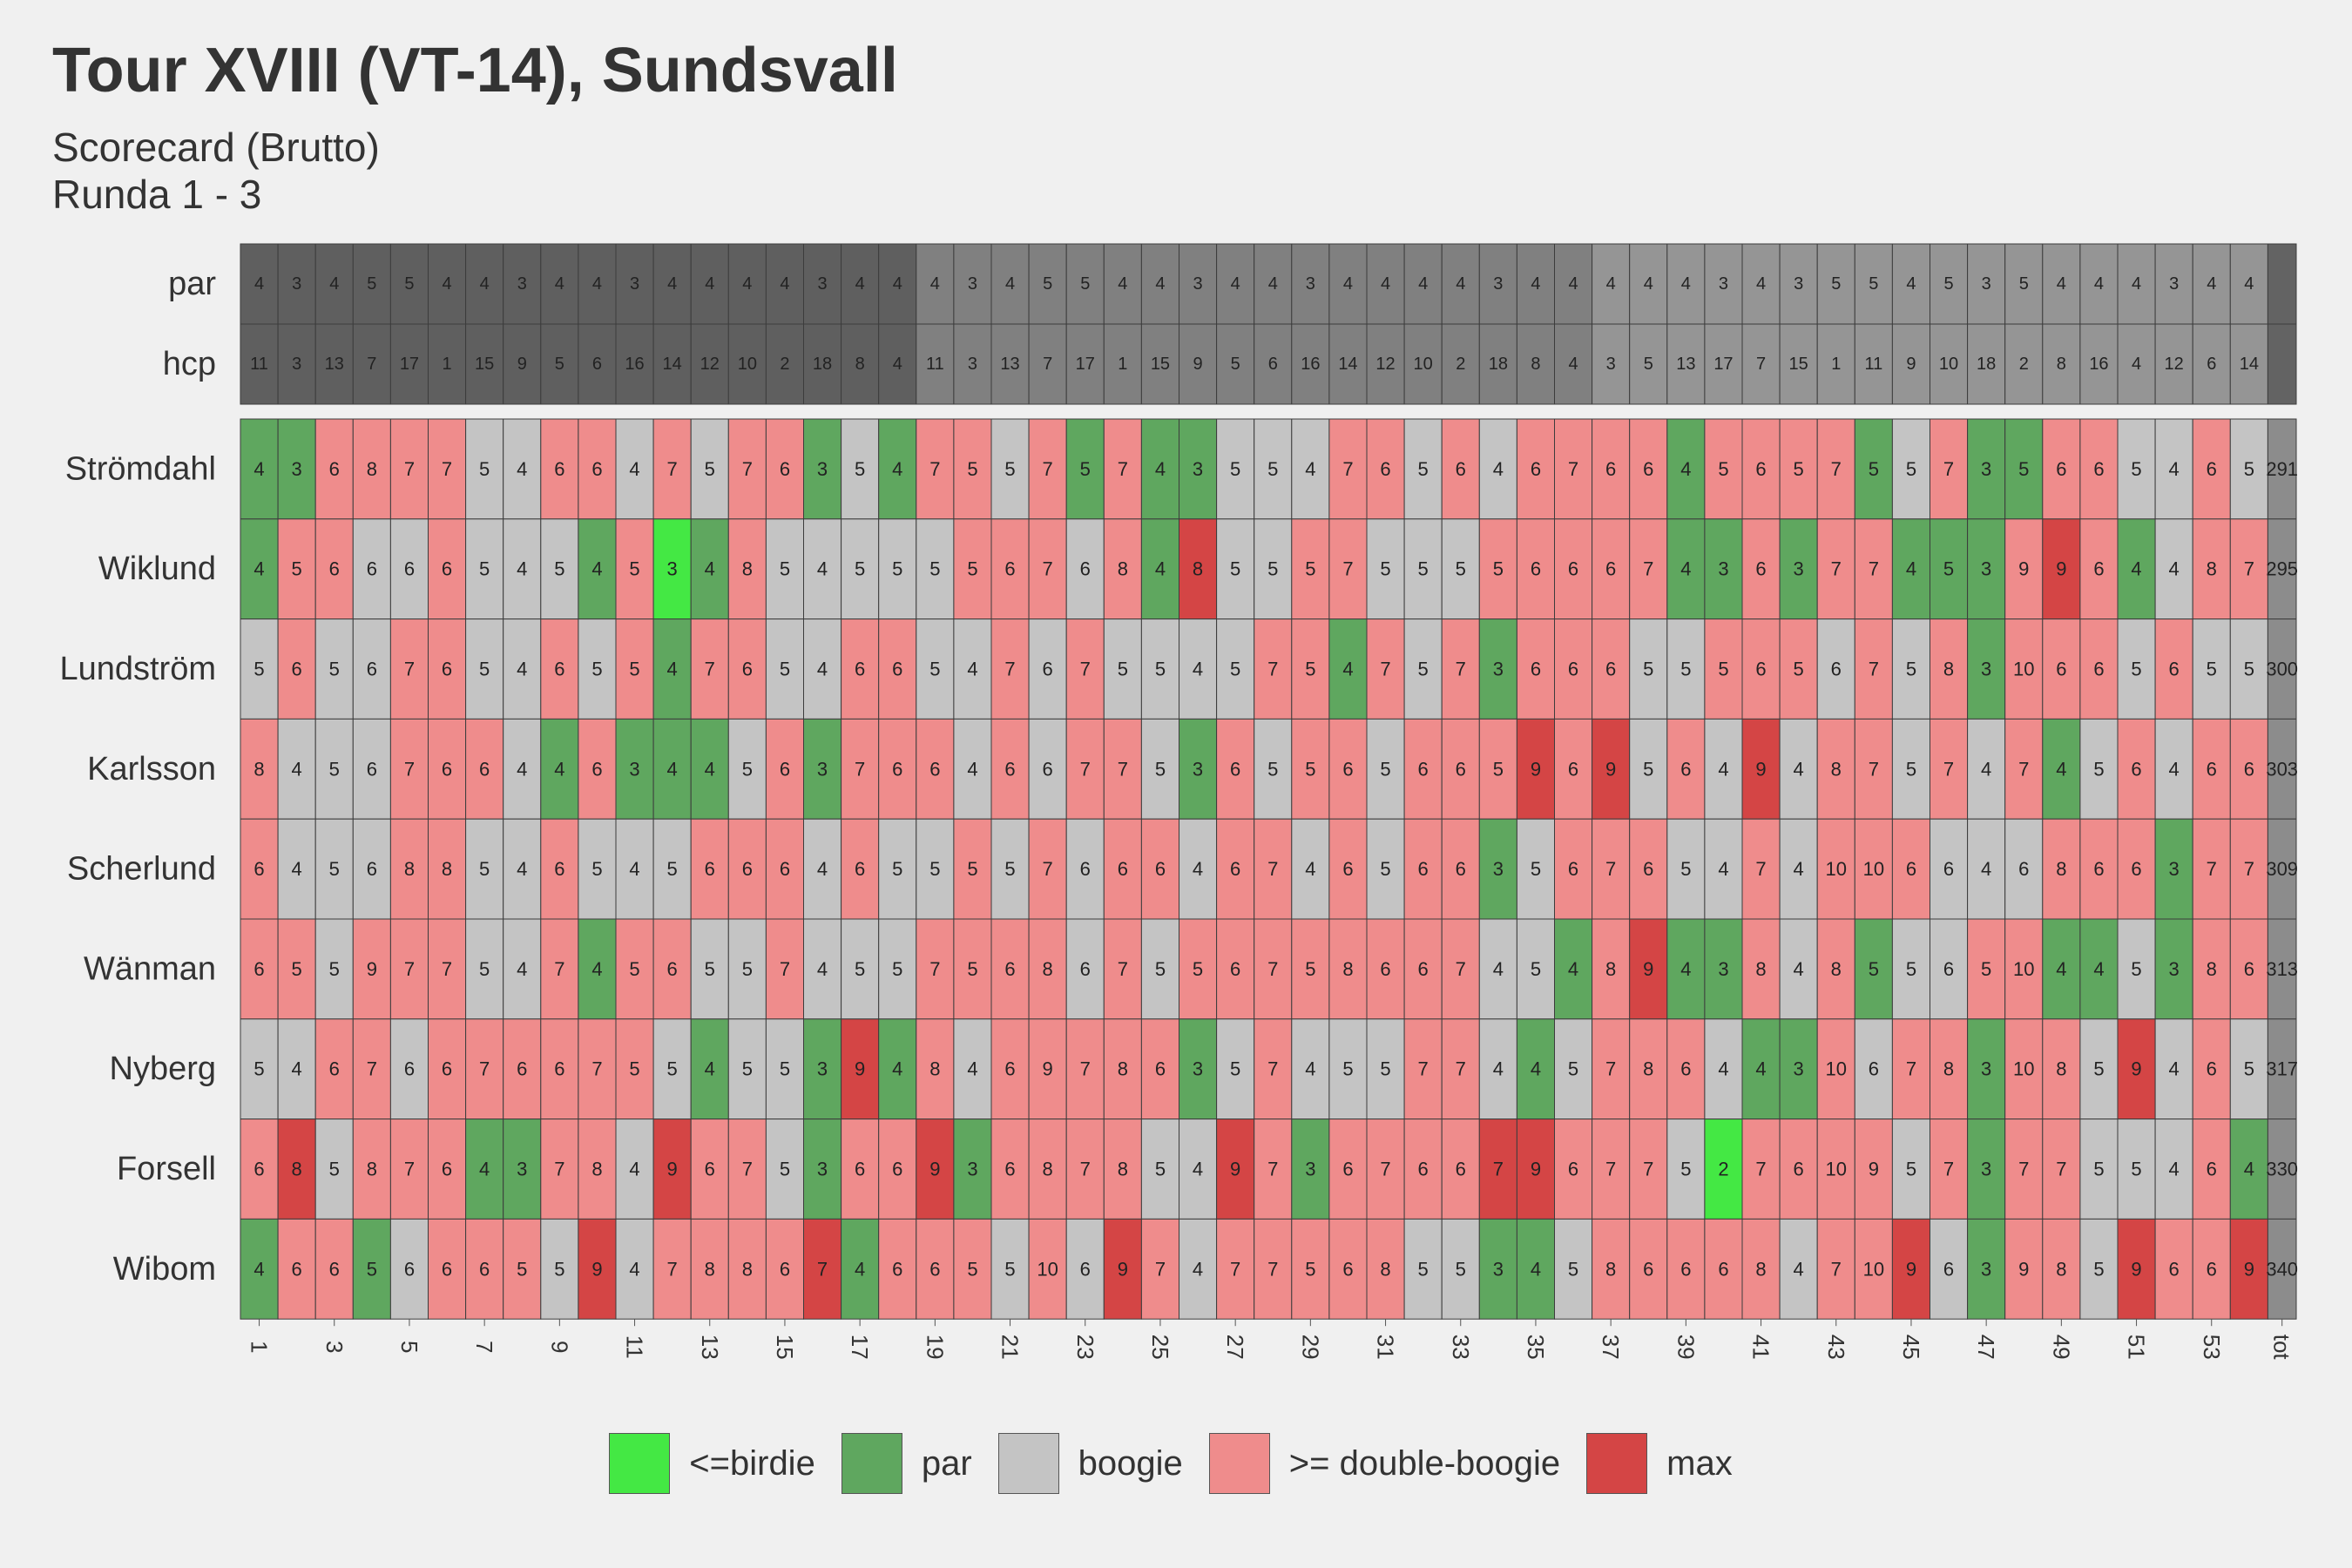  I want to click on score-value: 3, so click(1986, 1169).